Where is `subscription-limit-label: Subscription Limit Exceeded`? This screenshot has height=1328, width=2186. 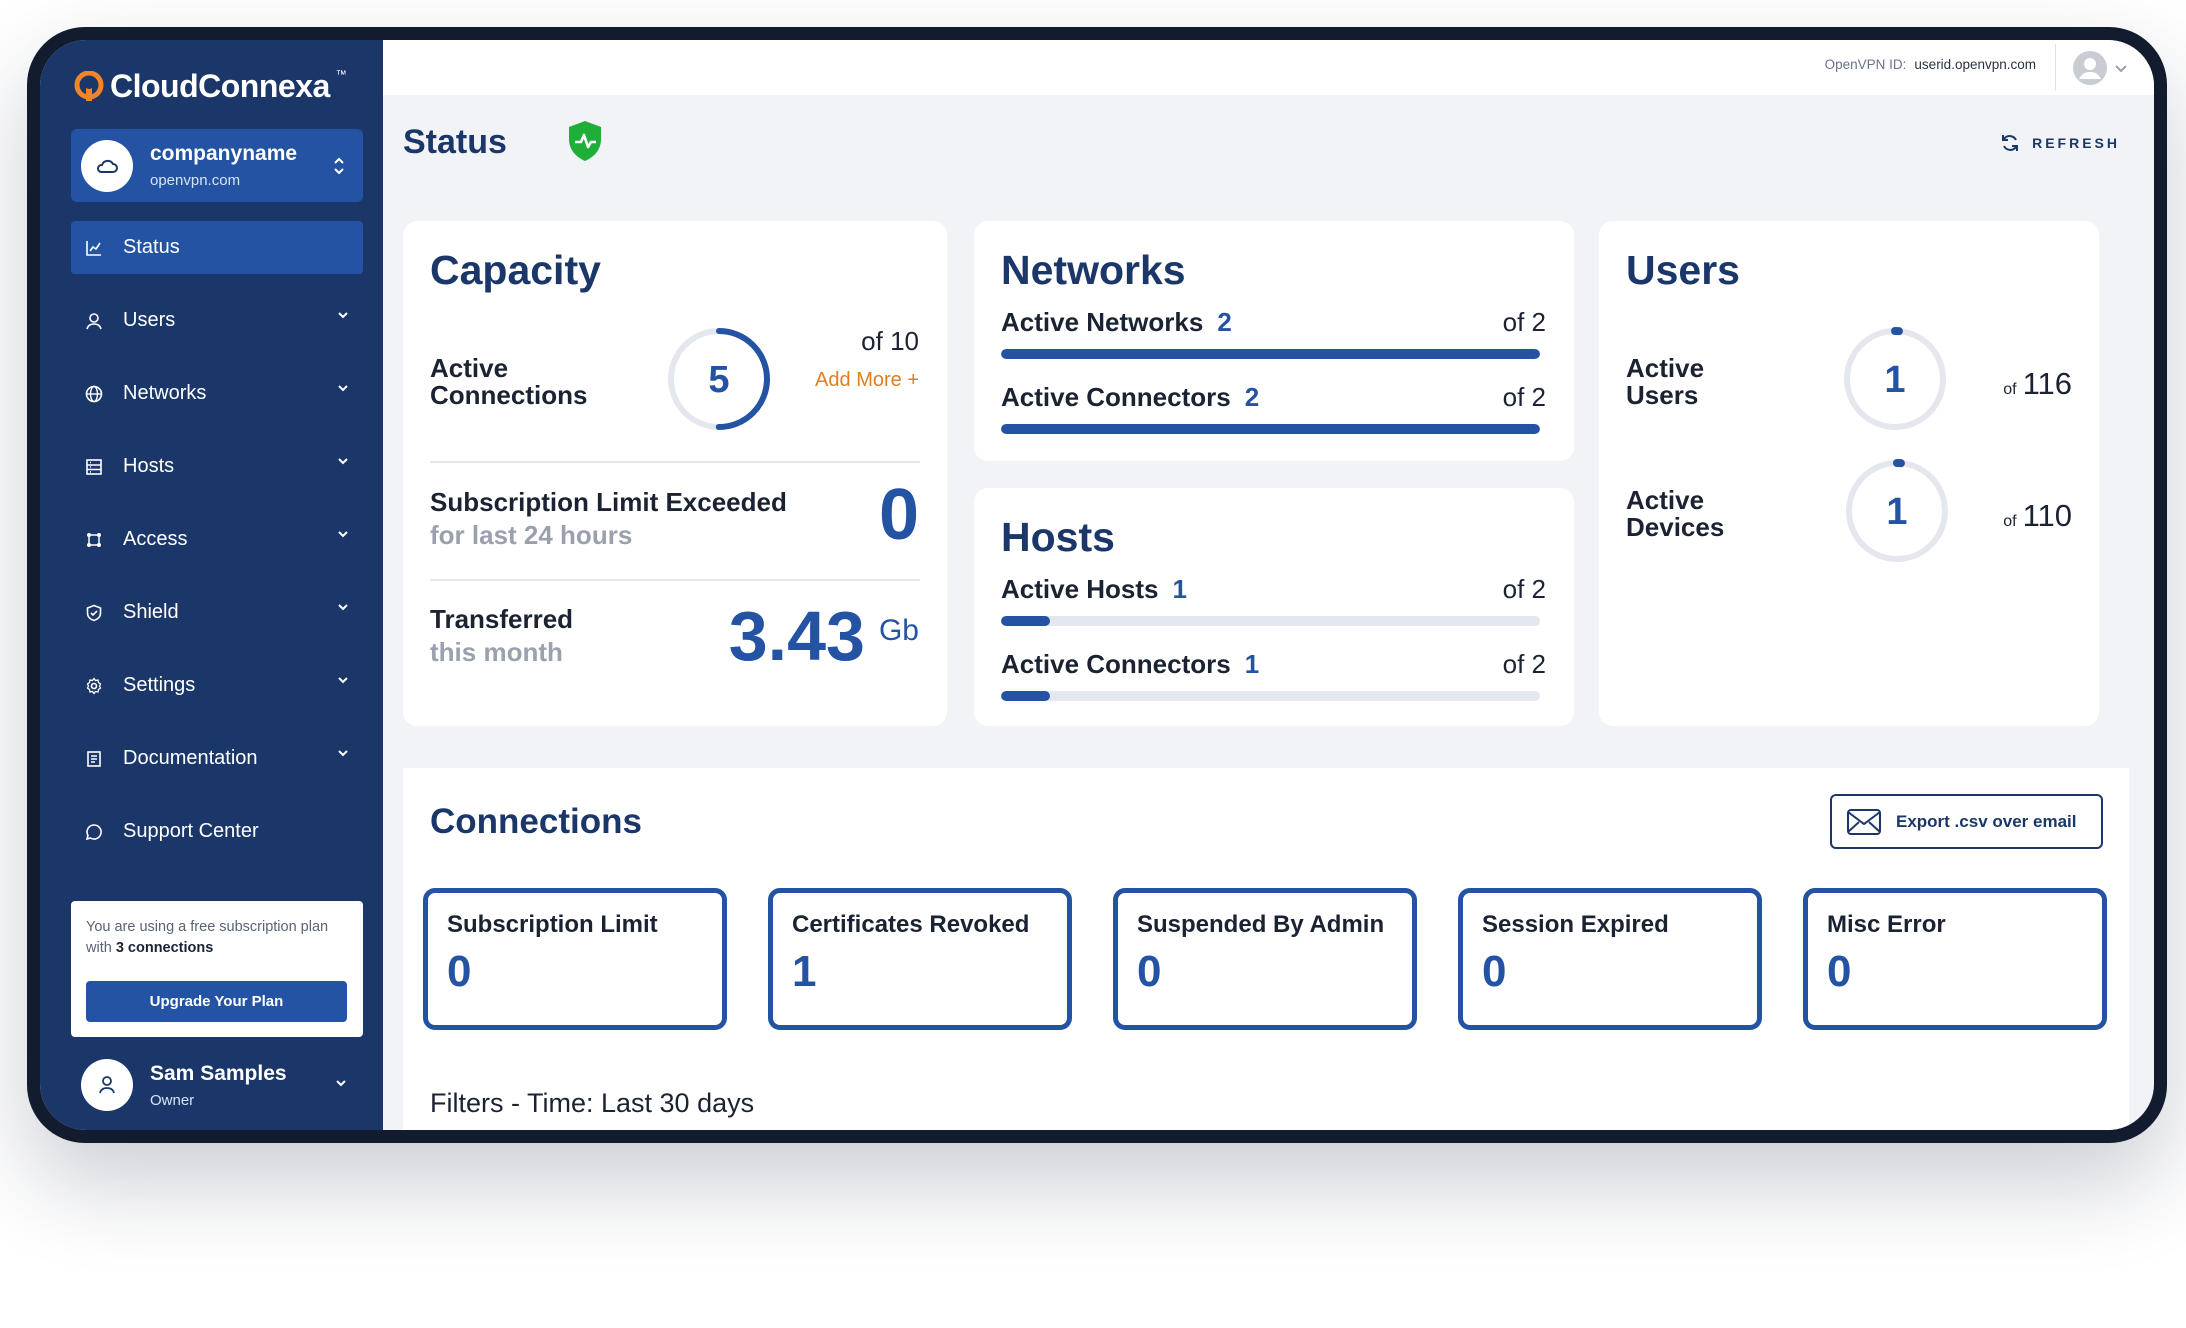
subscription-limit-label: Subscription Limit Exceeded is located at coordinates (608, 502).